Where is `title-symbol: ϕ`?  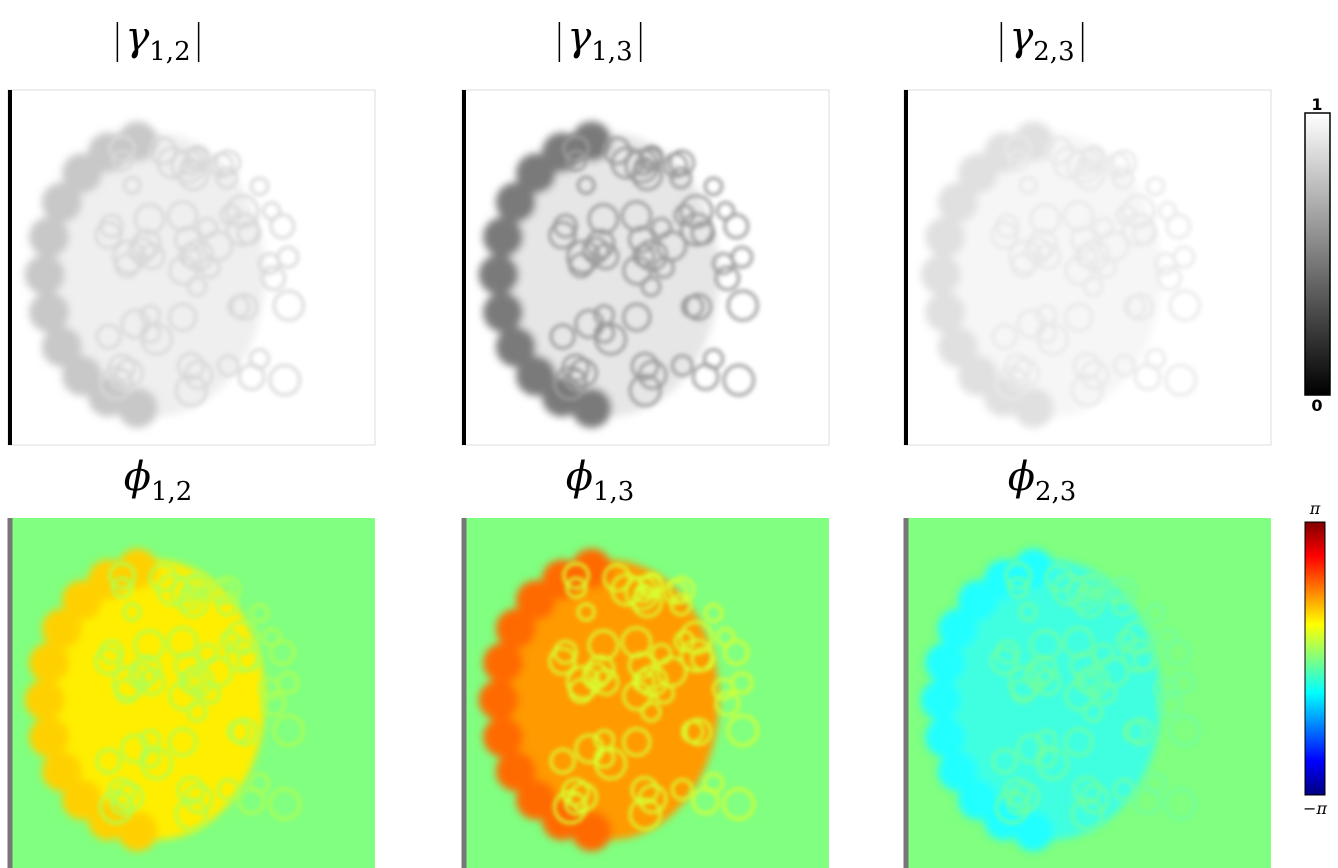 title-symbol: ϕ is located at coordinates (579, 477).